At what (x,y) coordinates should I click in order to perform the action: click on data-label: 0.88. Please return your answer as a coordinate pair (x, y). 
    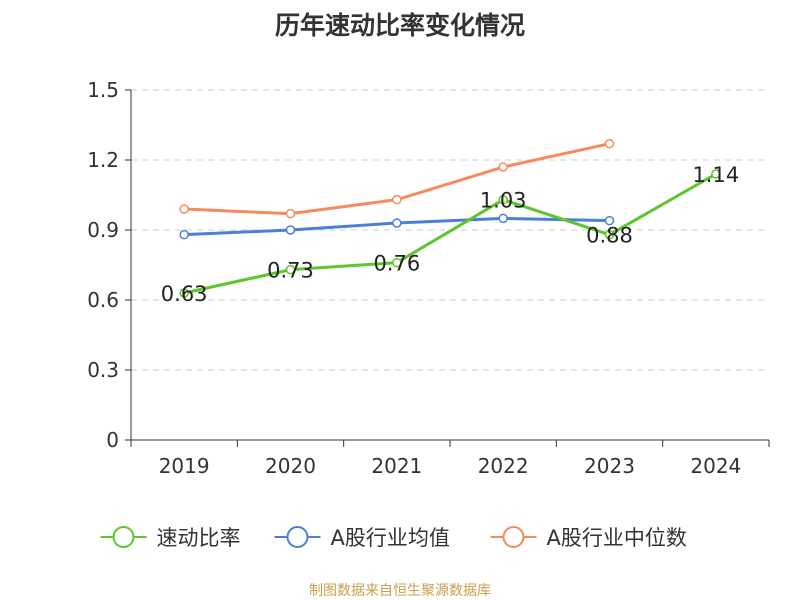
    Looking at the image, I should click on (609, 236).